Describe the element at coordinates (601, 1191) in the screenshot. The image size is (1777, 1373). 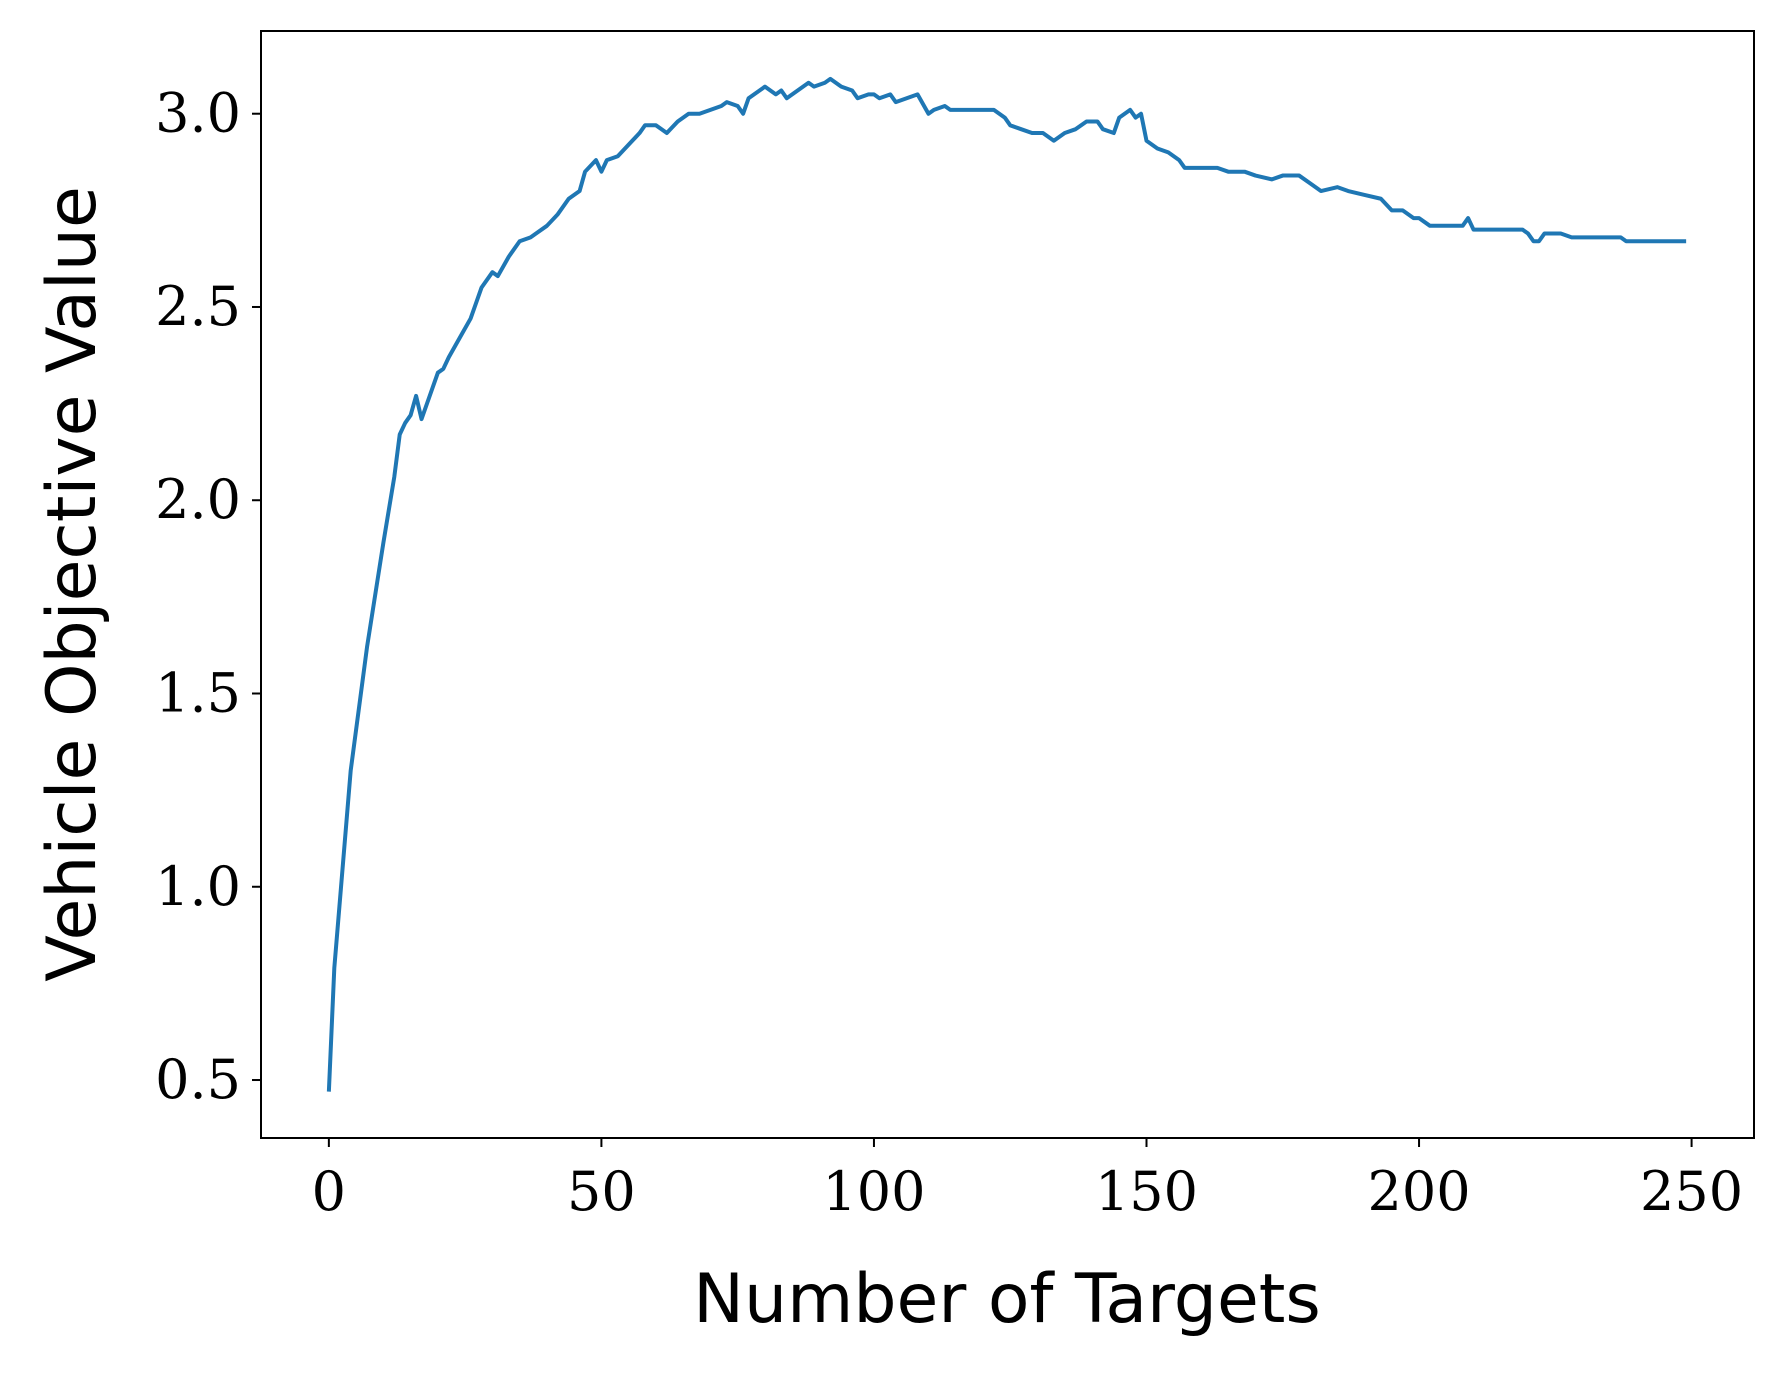
I see `x-tick-label: 50` at that location.